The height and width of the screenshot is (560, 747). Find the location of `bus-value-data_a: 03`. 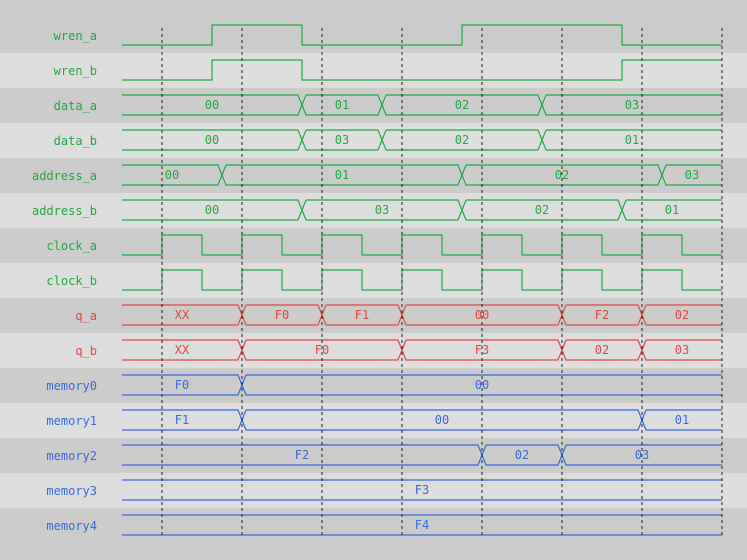

bus-value-data_a: 03 is located at coordinates (632, 105).